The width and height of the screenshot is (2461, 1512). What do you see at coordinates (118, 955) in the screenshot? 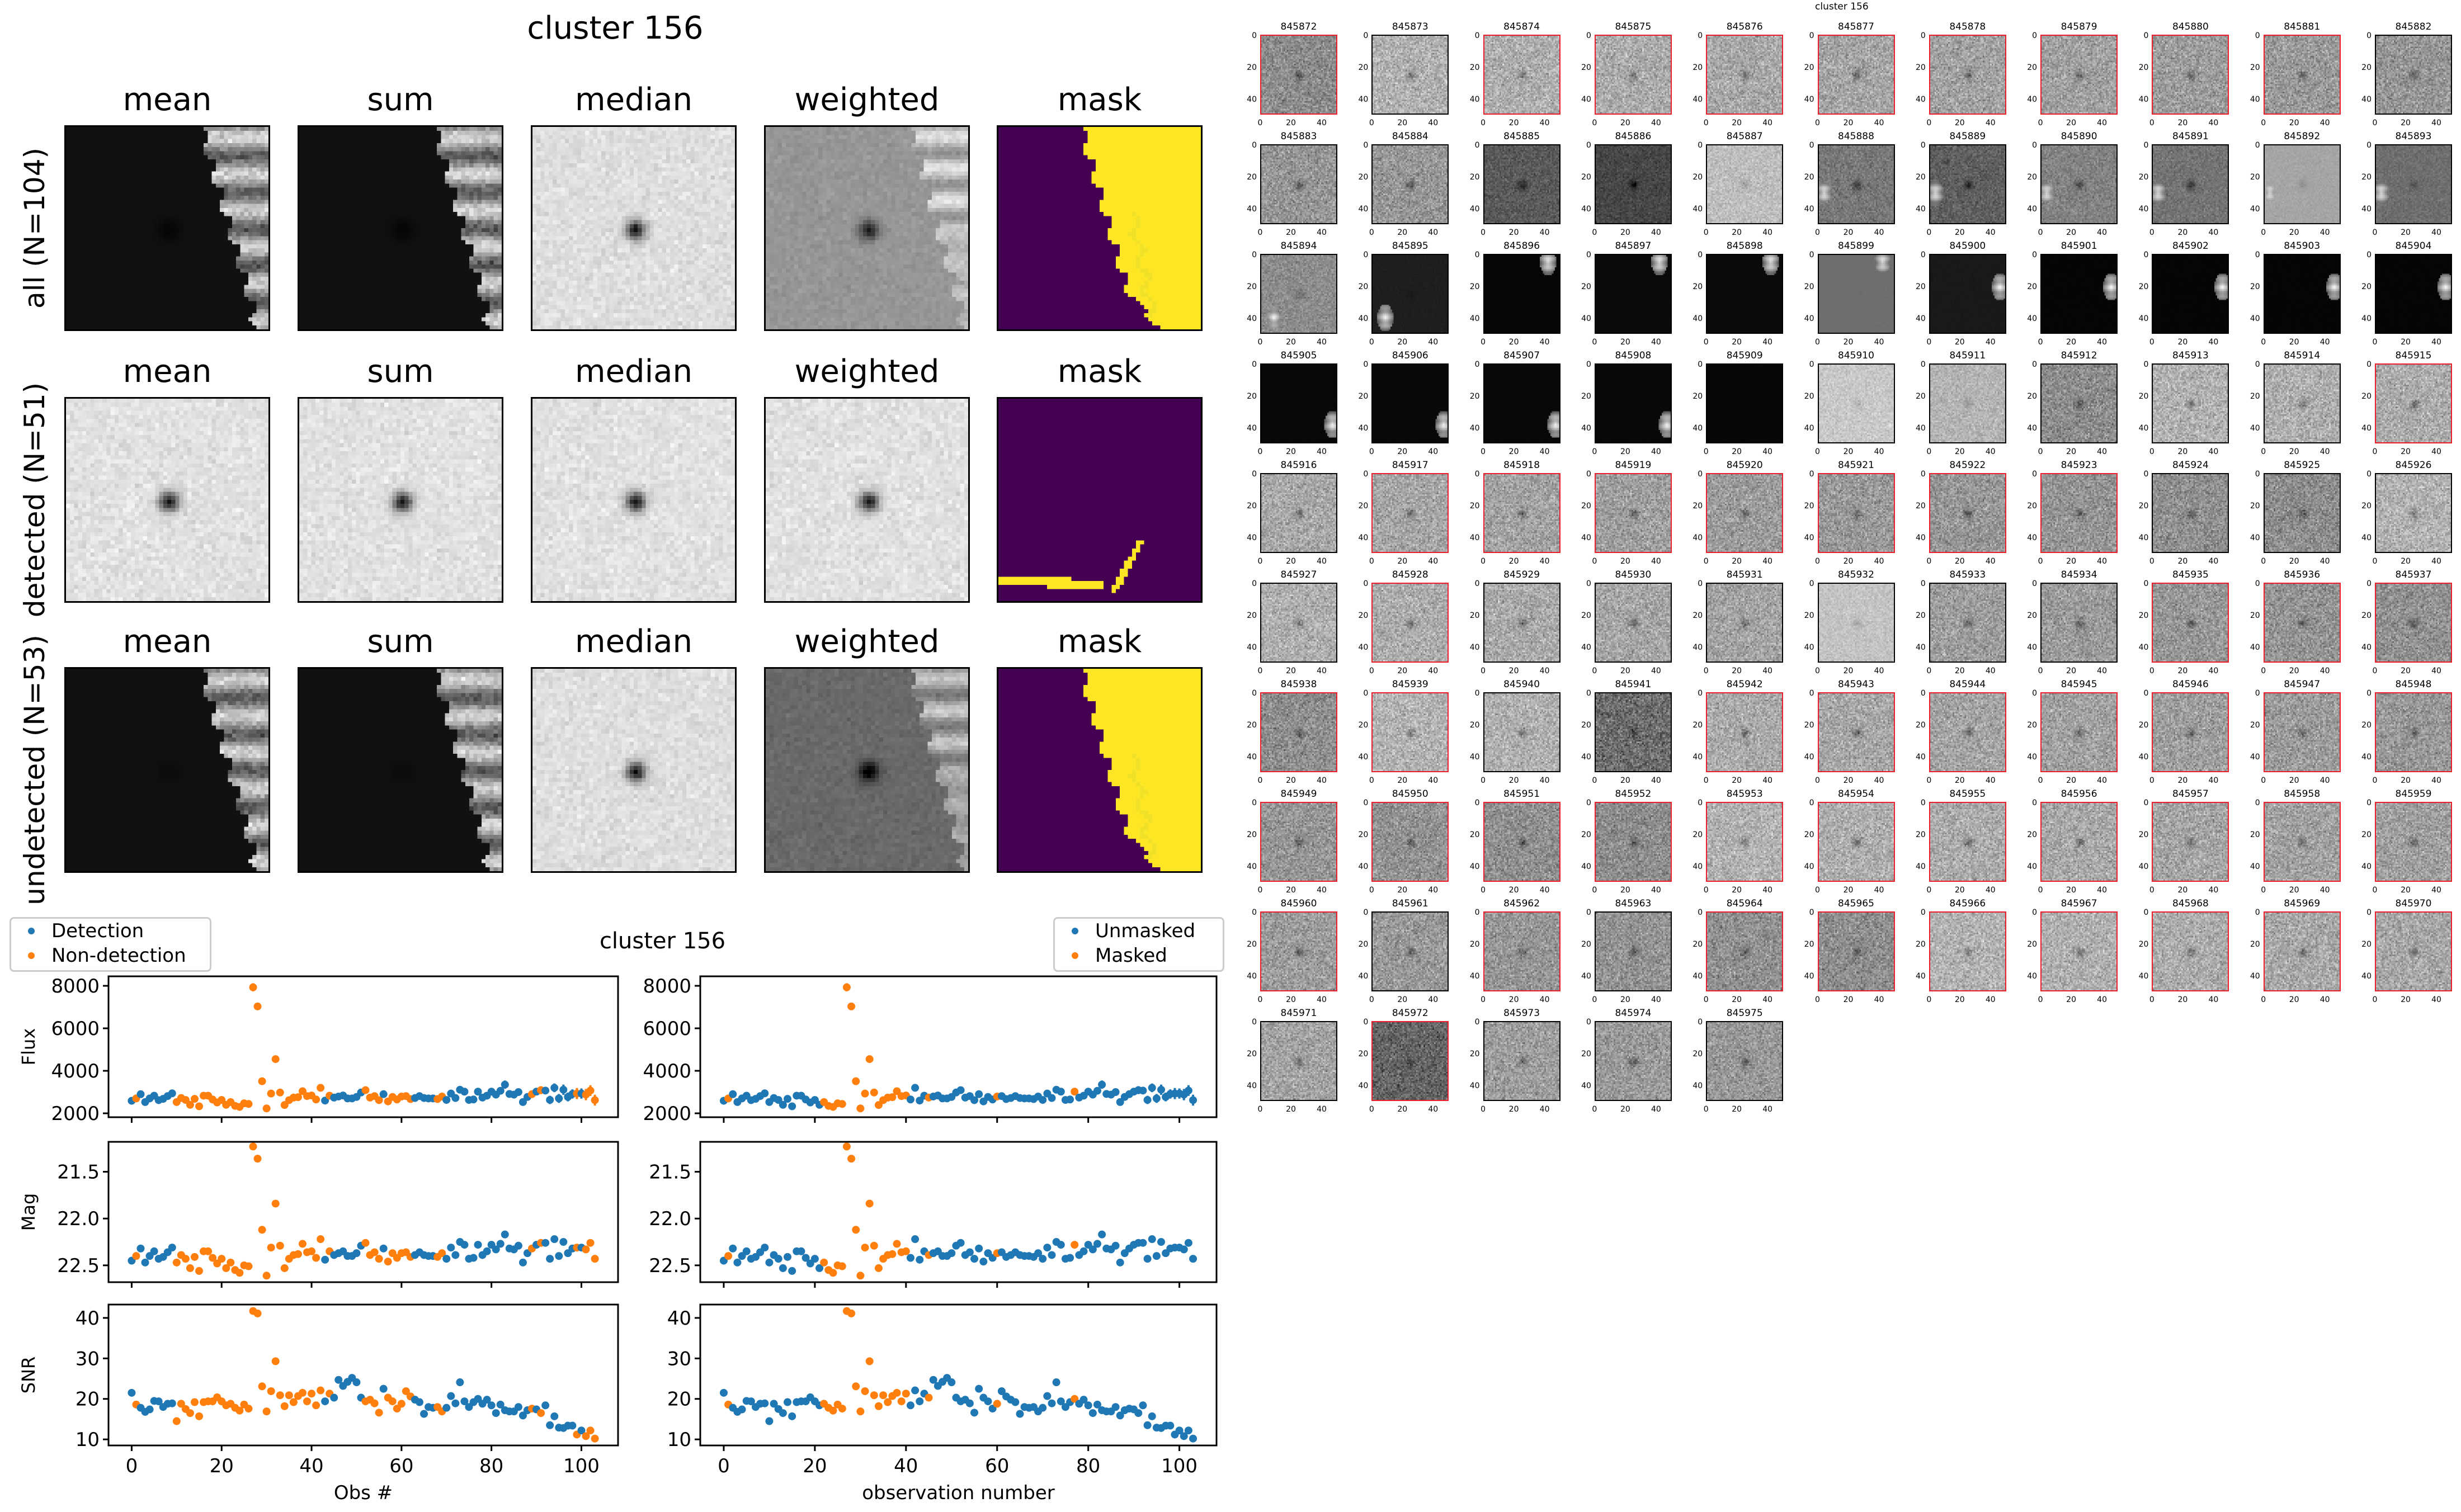
I see `legend-label: Non-detection` at bounding box center [118, 955].